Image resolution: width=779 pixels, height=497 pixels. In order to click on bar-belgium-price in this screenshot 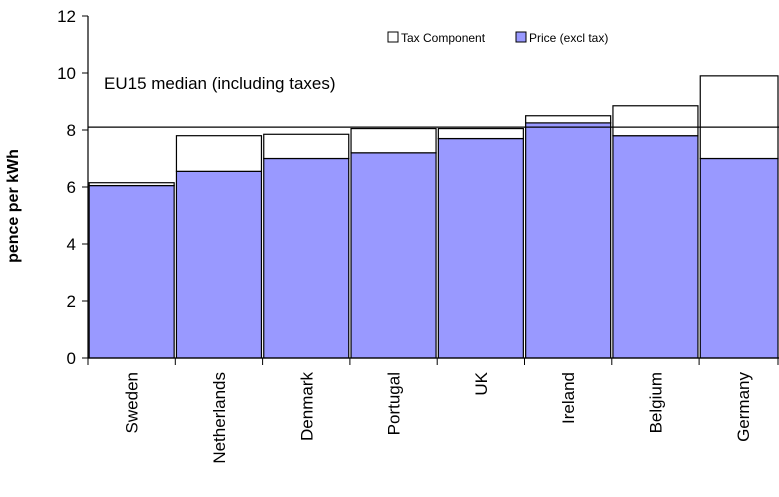, I will do `click(655, 247)`.